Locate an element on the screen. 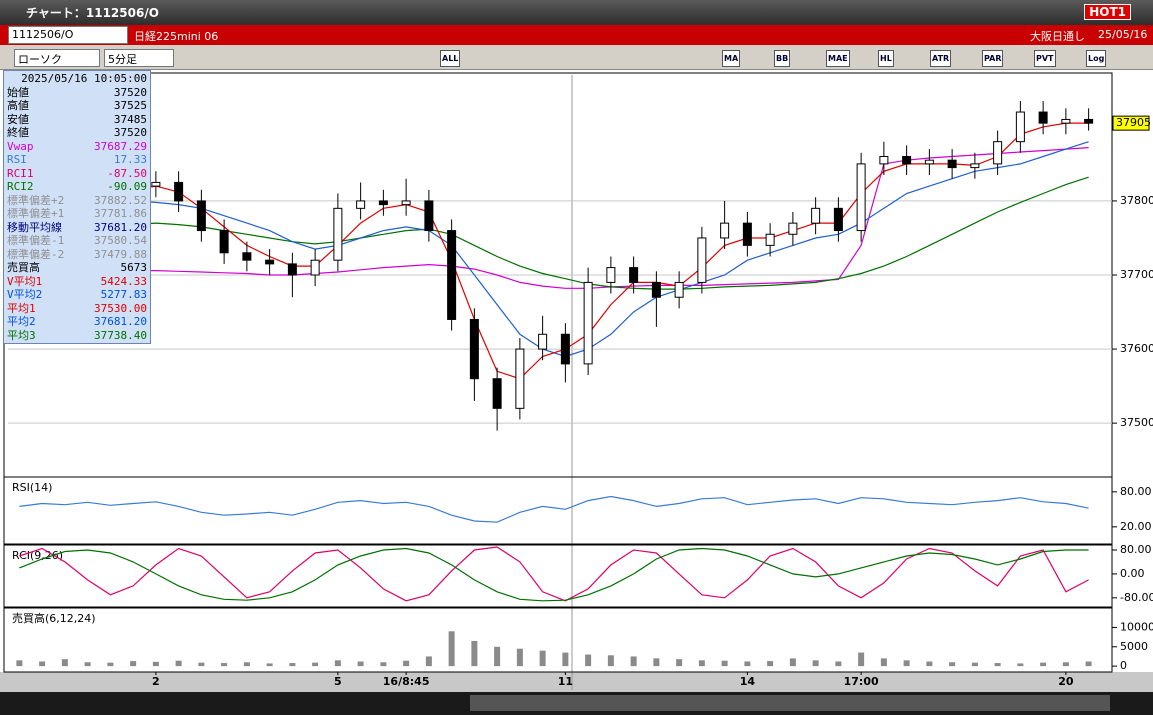 The image size is (1153, 715). y-tick-label: 10000 is located at coordinates (1136, 626).